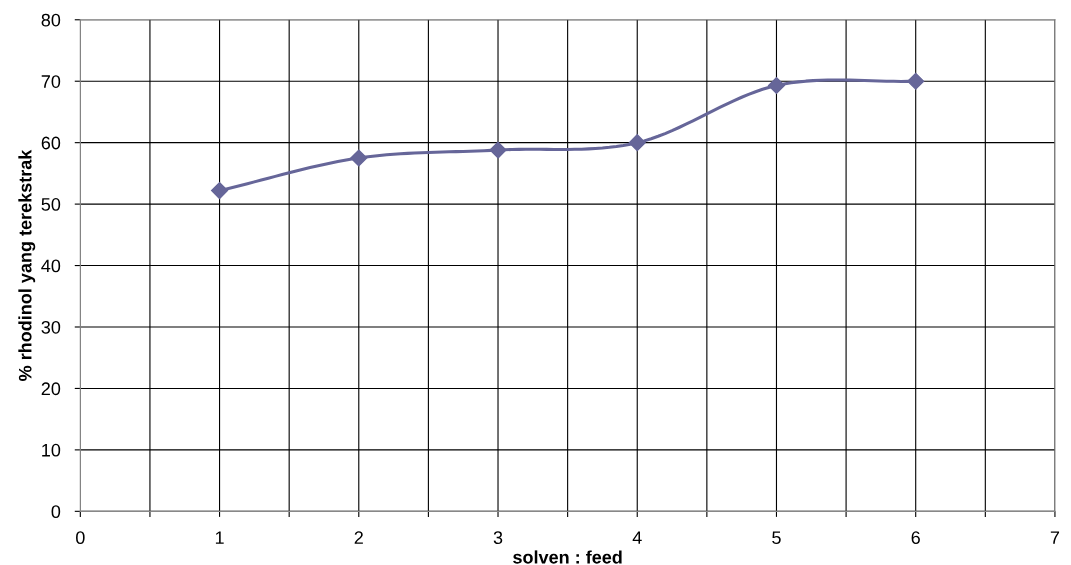 The width and height of the screenshot is (1071, 565). I want to click on x-tick-label: 7, so click(1055, 537).